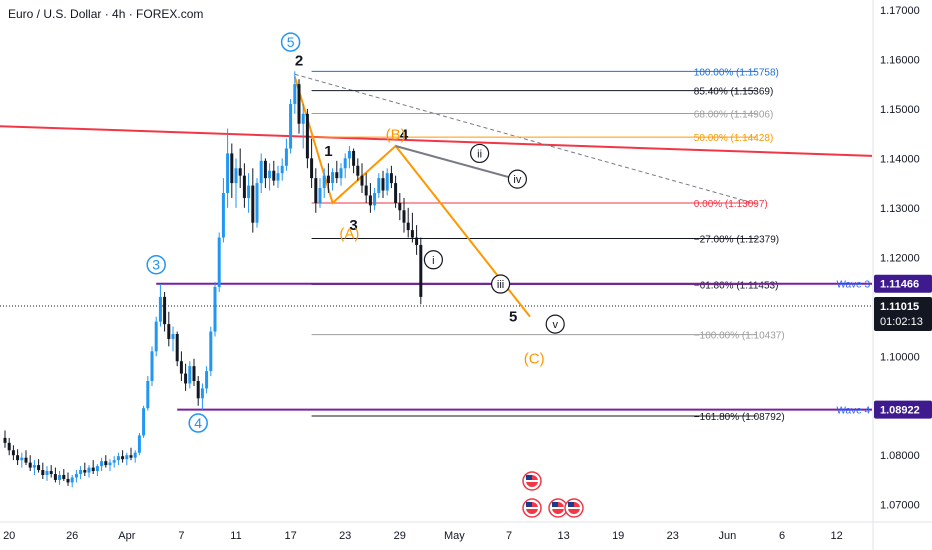 The width and height of the screenshot is (932, 550). I want to click on wave-label-circled-black: i, so click(433, 260).